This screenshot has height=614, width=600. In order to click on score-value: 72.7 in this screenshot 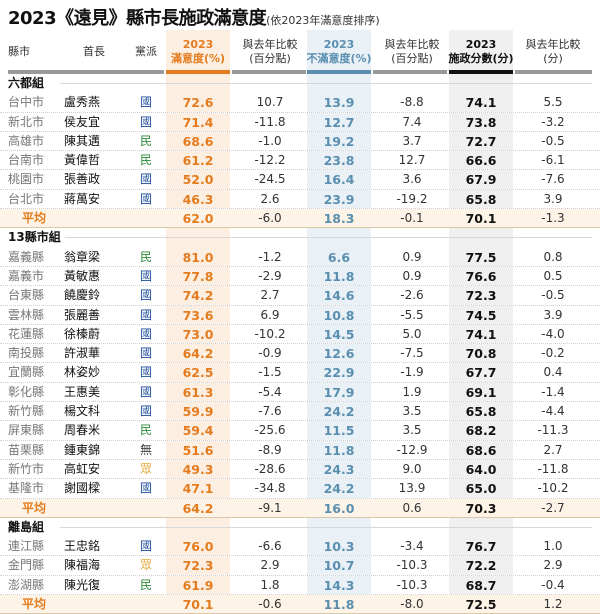, I will do `click(481, 141)`.